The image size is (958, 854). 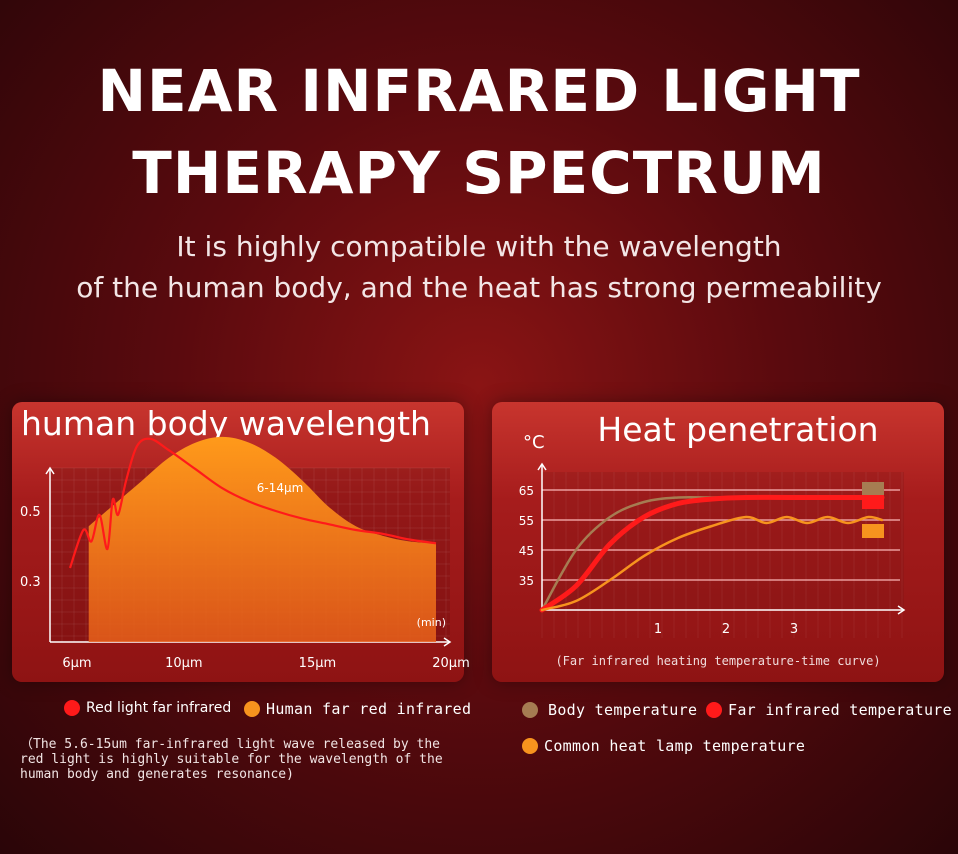 I want to click on series-area-human, so click(x=262, y=539).